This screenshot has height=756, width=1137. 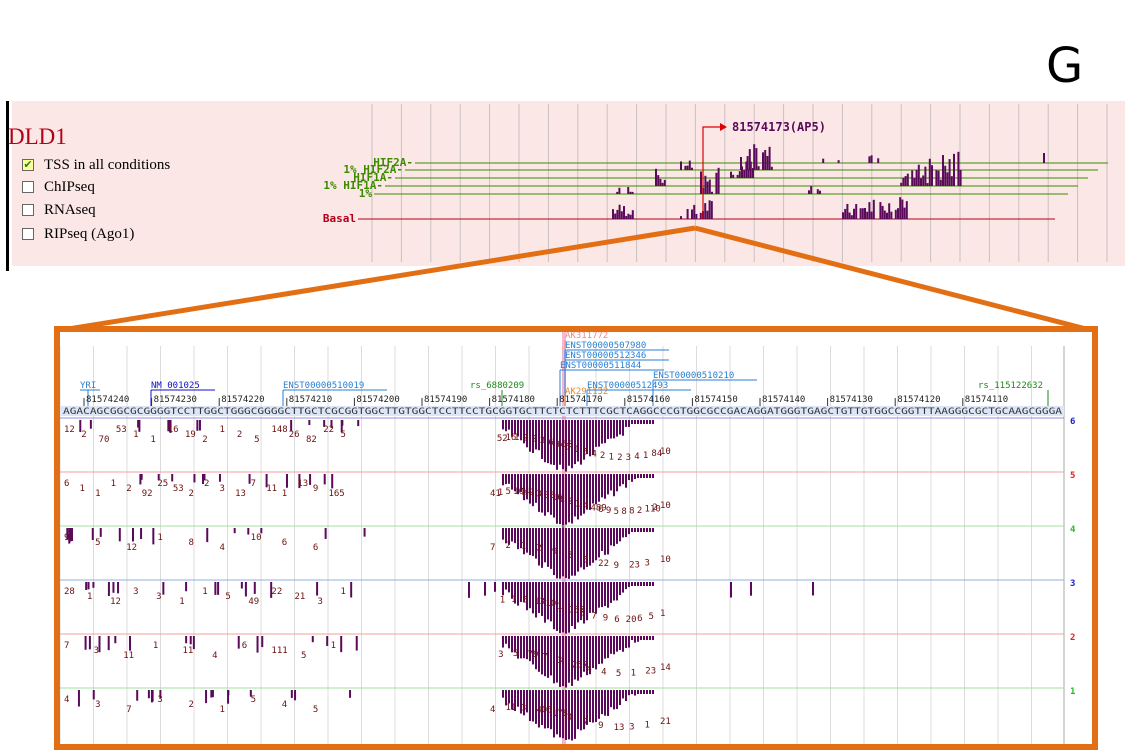 I want to click on read-count: 14, so click(x=665, y=668).